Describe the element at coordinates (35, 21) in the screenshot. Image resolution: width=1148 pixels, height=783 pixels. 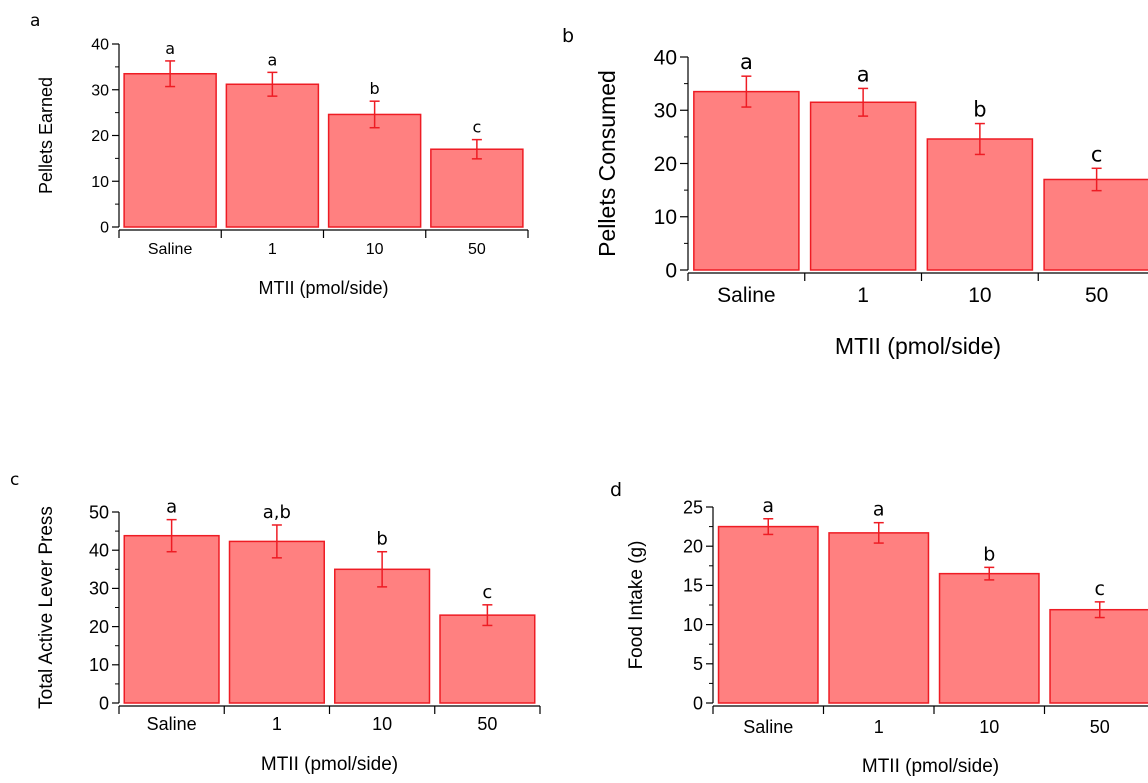
I see `panel-label: a` at that location.